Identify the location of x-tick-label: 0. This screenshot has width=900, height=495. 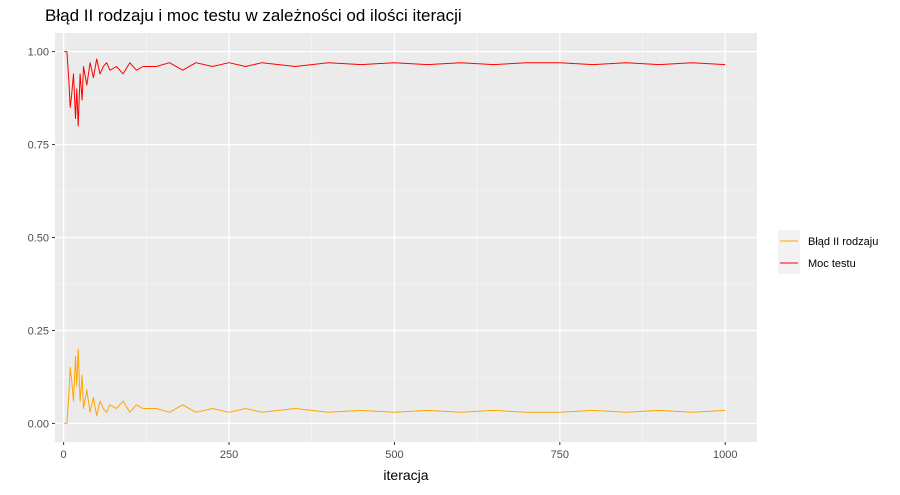
(64, 455).